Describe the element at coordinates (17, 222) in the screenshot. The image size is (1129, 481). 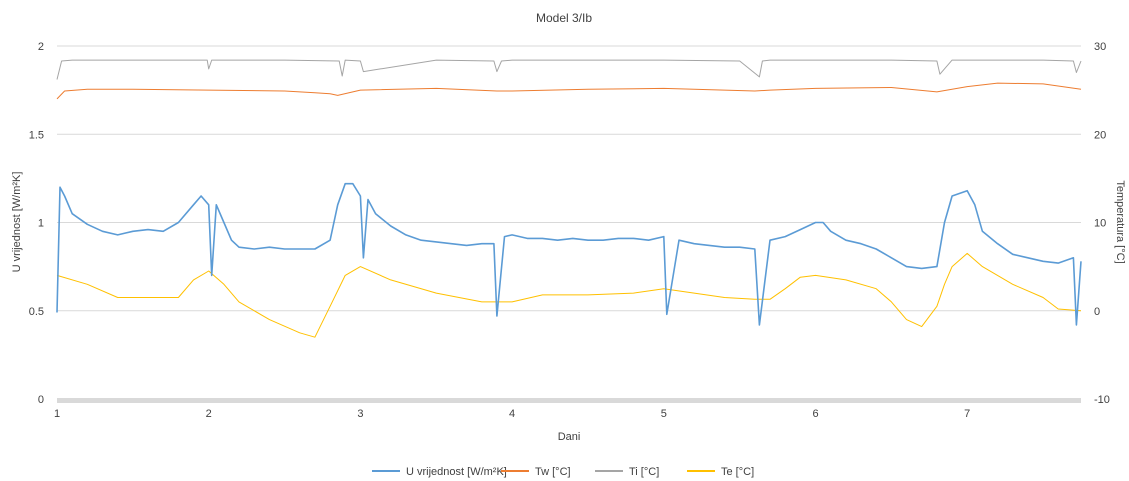
I see `y-axis-title: U vrijednost [W/m²K]` at that location.